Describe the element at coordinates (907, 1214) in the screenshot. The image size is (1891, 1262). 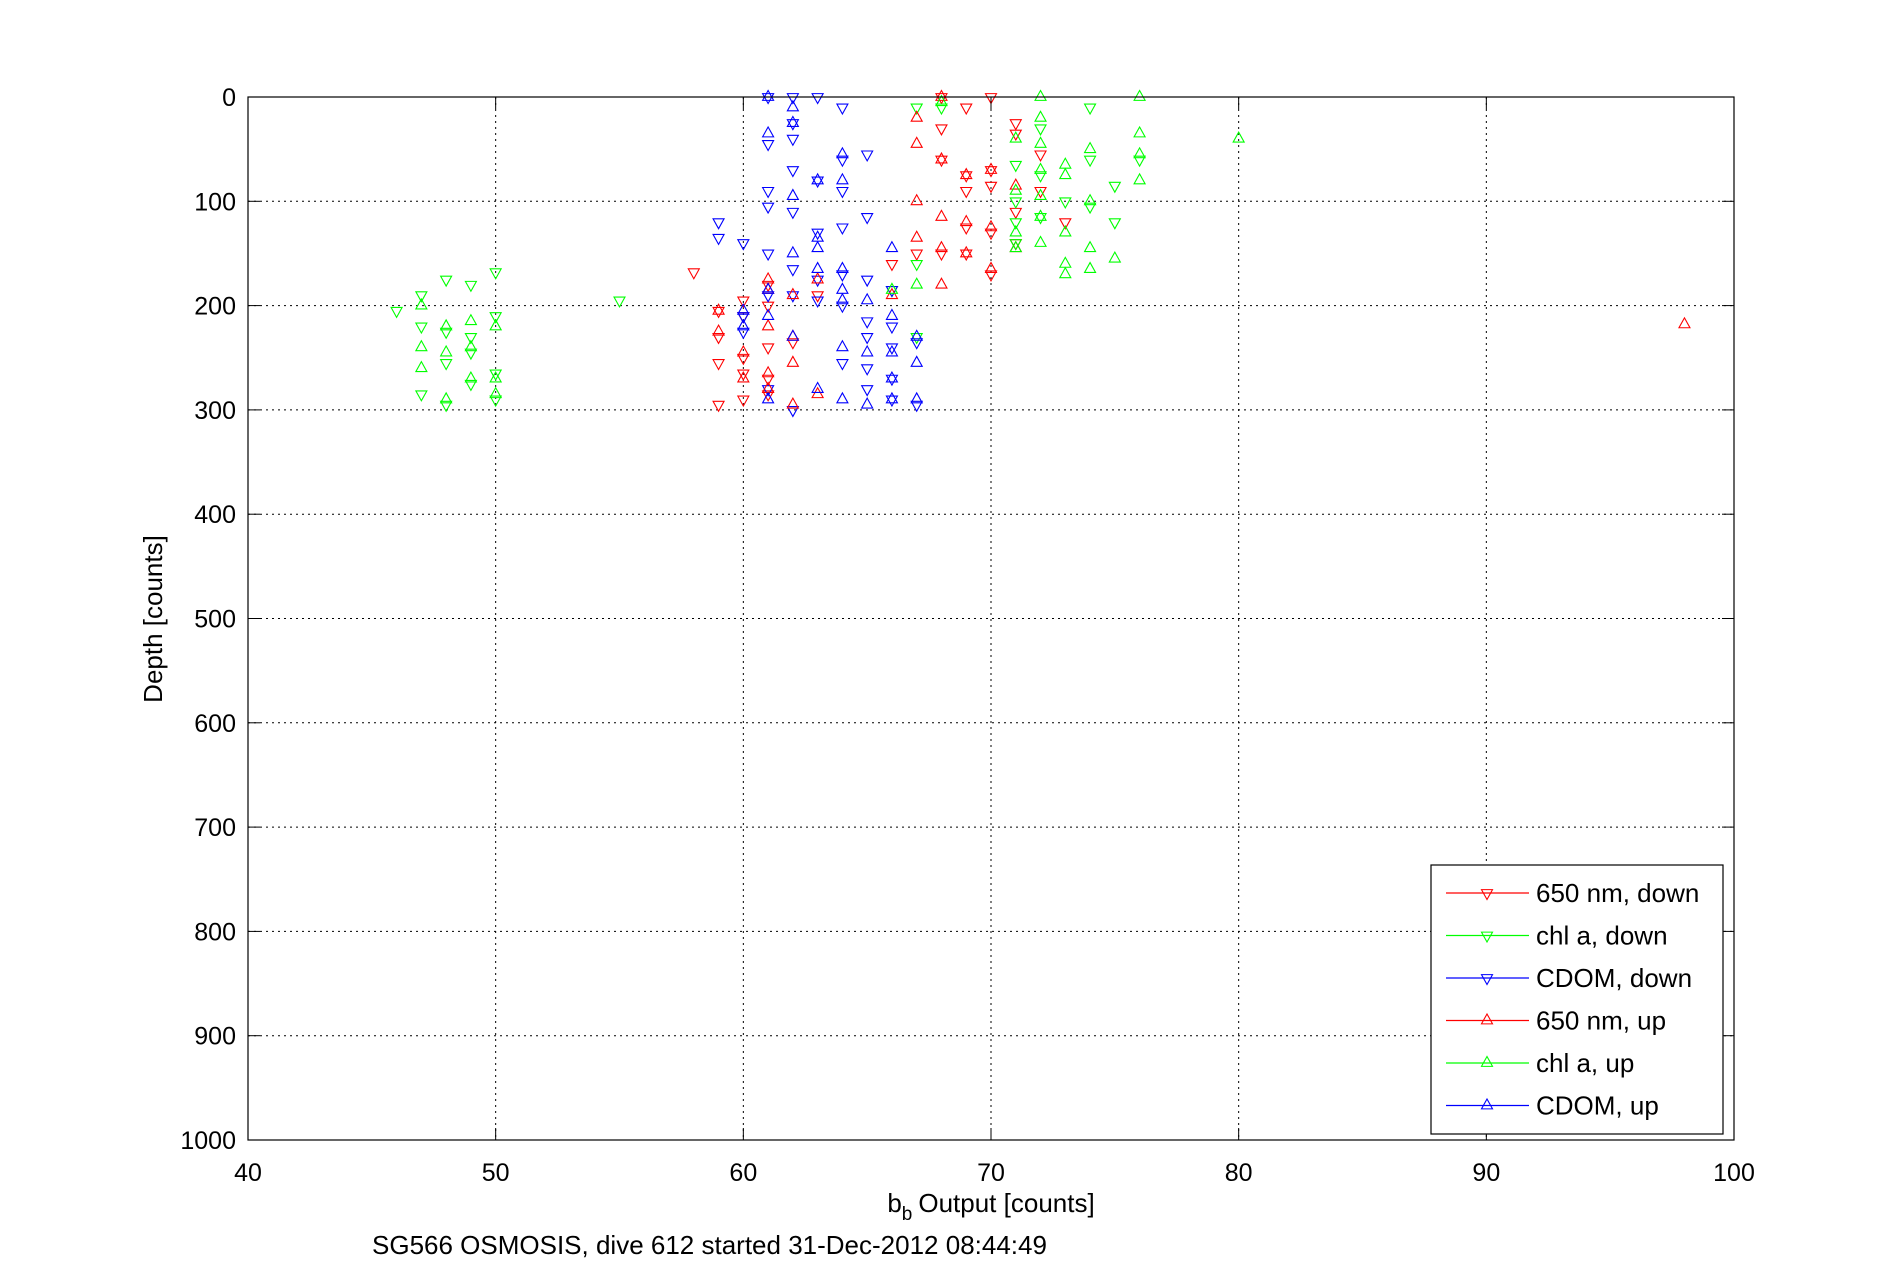
I see `x-axis-label-subscript: b` at that location.